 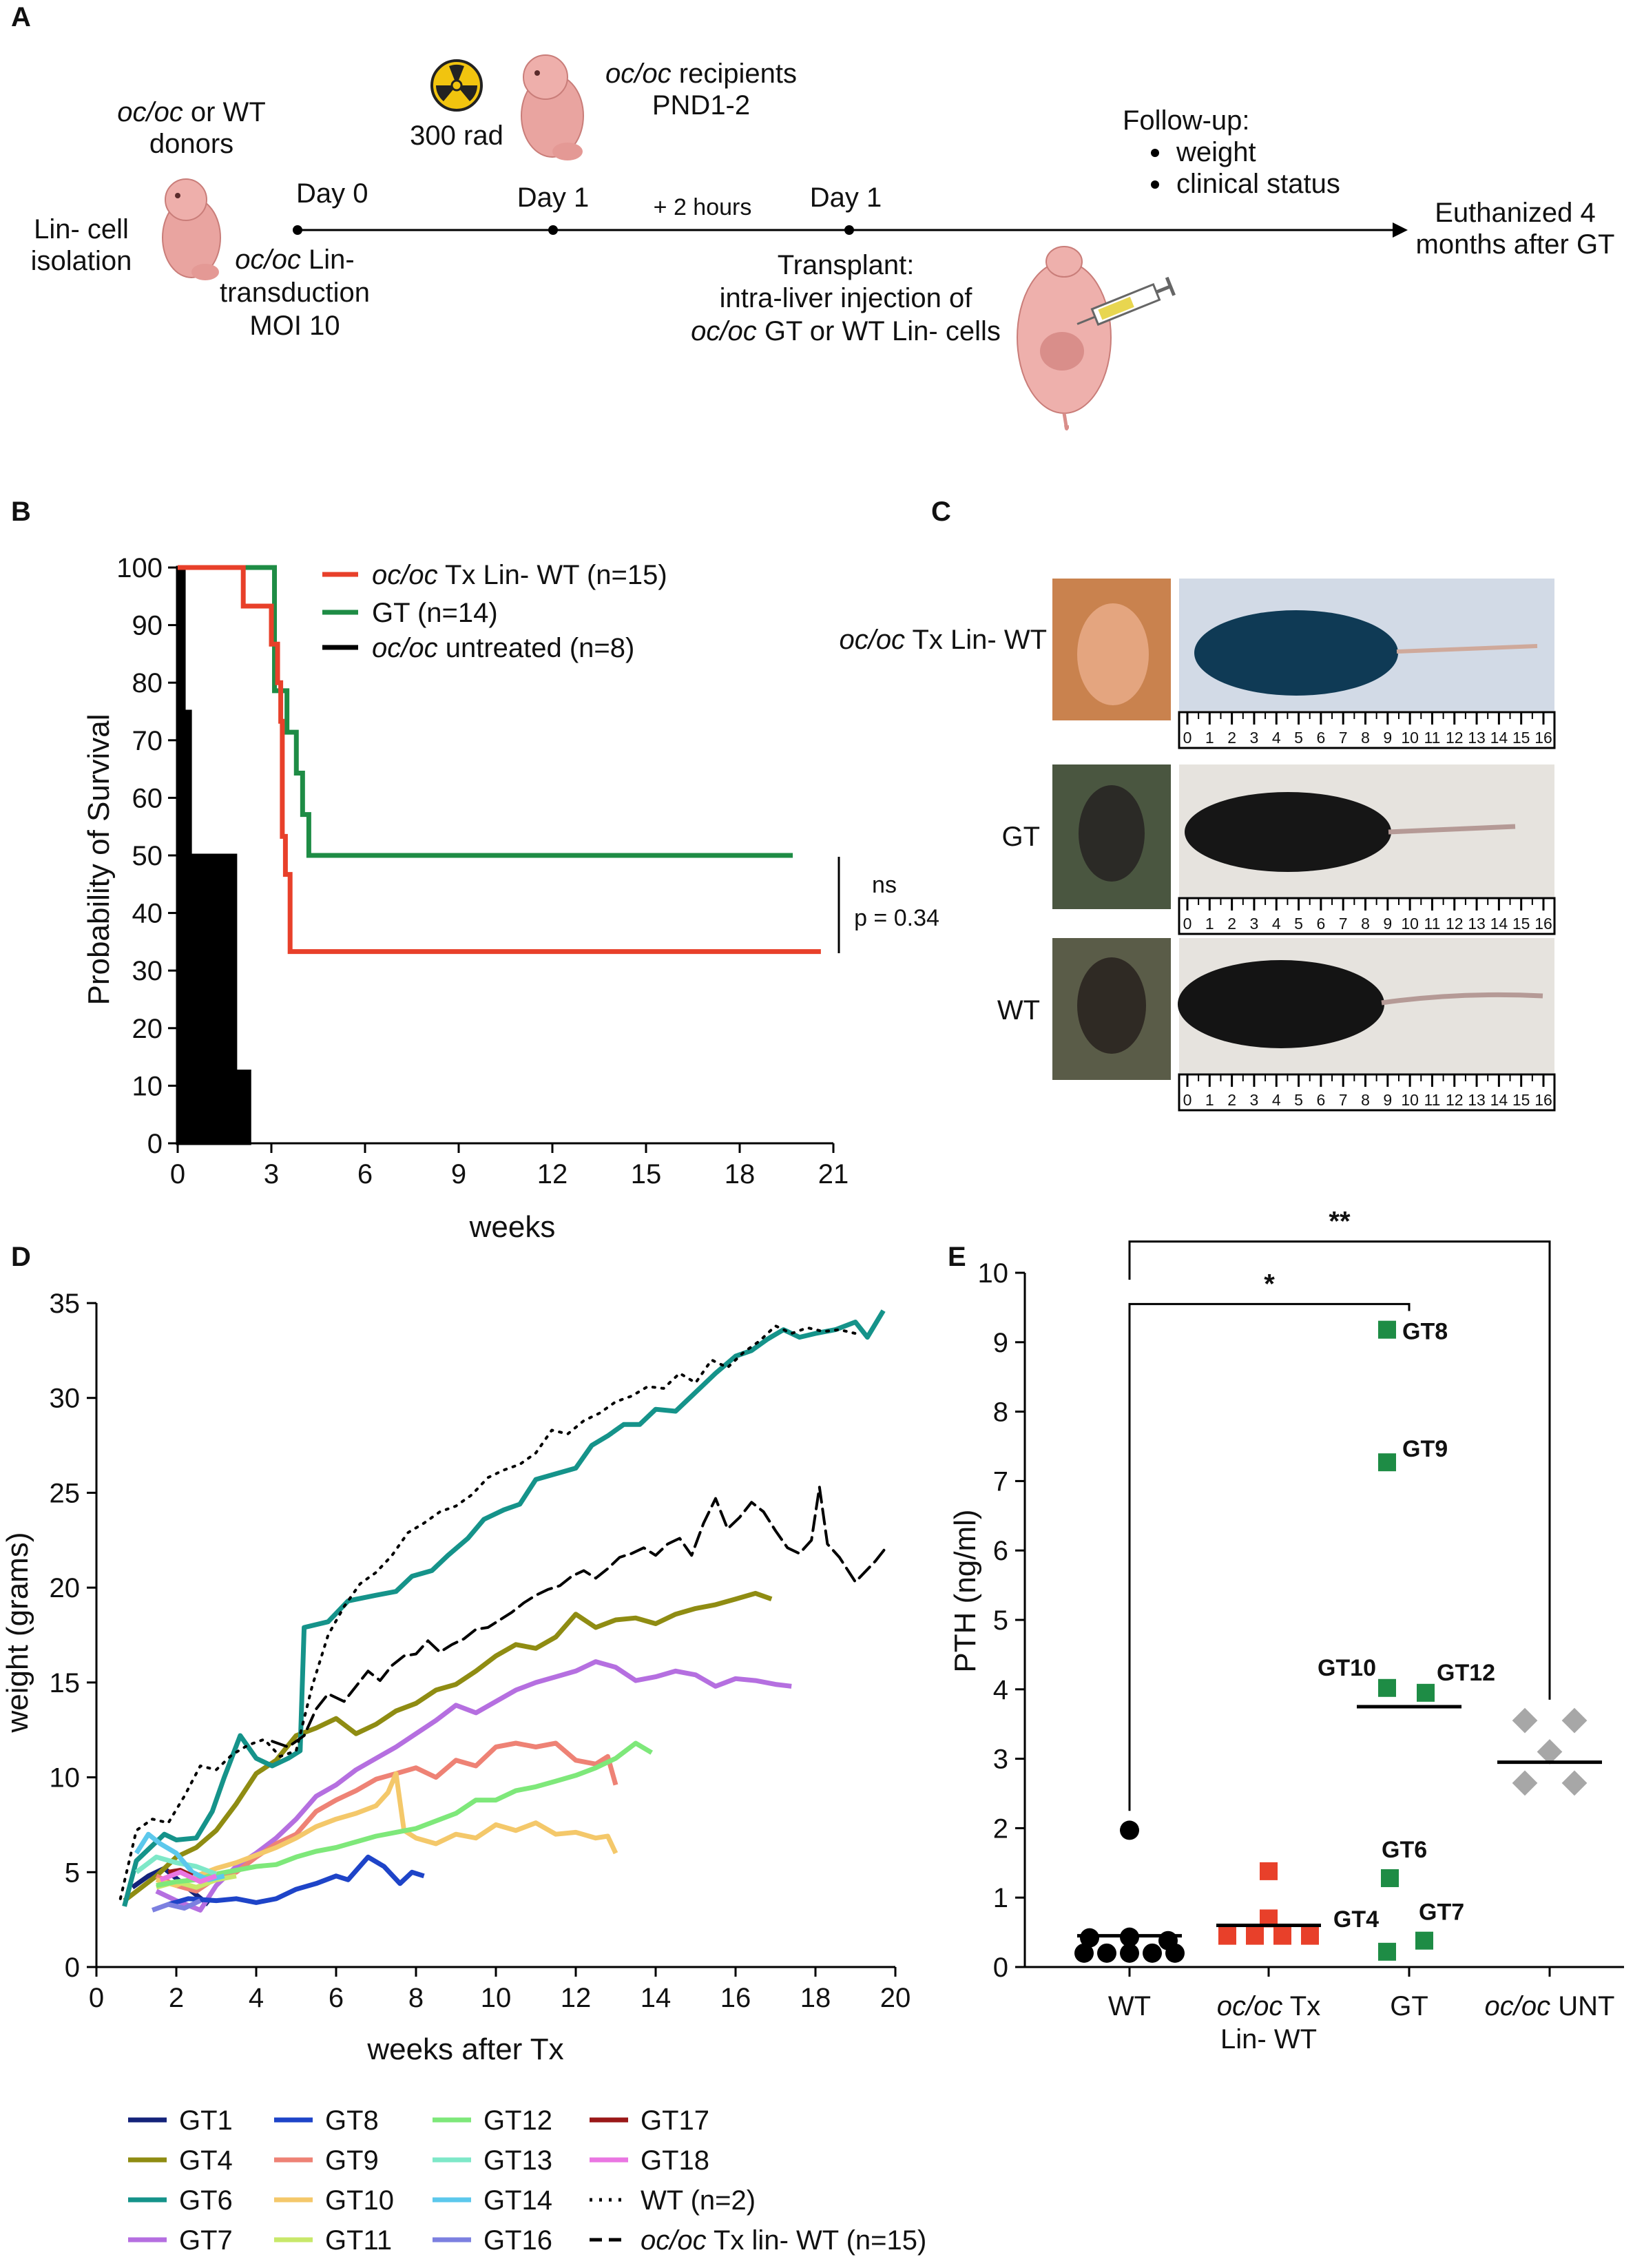 I want to click on timeline-dot-day0, so click(x=297, y=230).